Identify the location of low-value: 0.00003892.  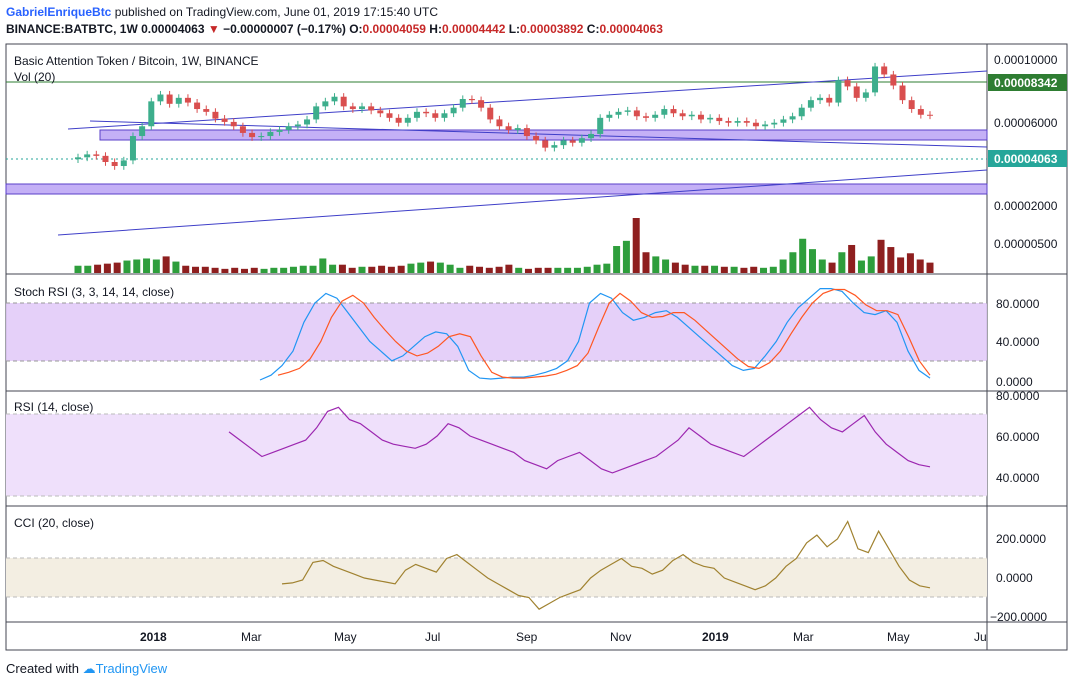
(552, 29).